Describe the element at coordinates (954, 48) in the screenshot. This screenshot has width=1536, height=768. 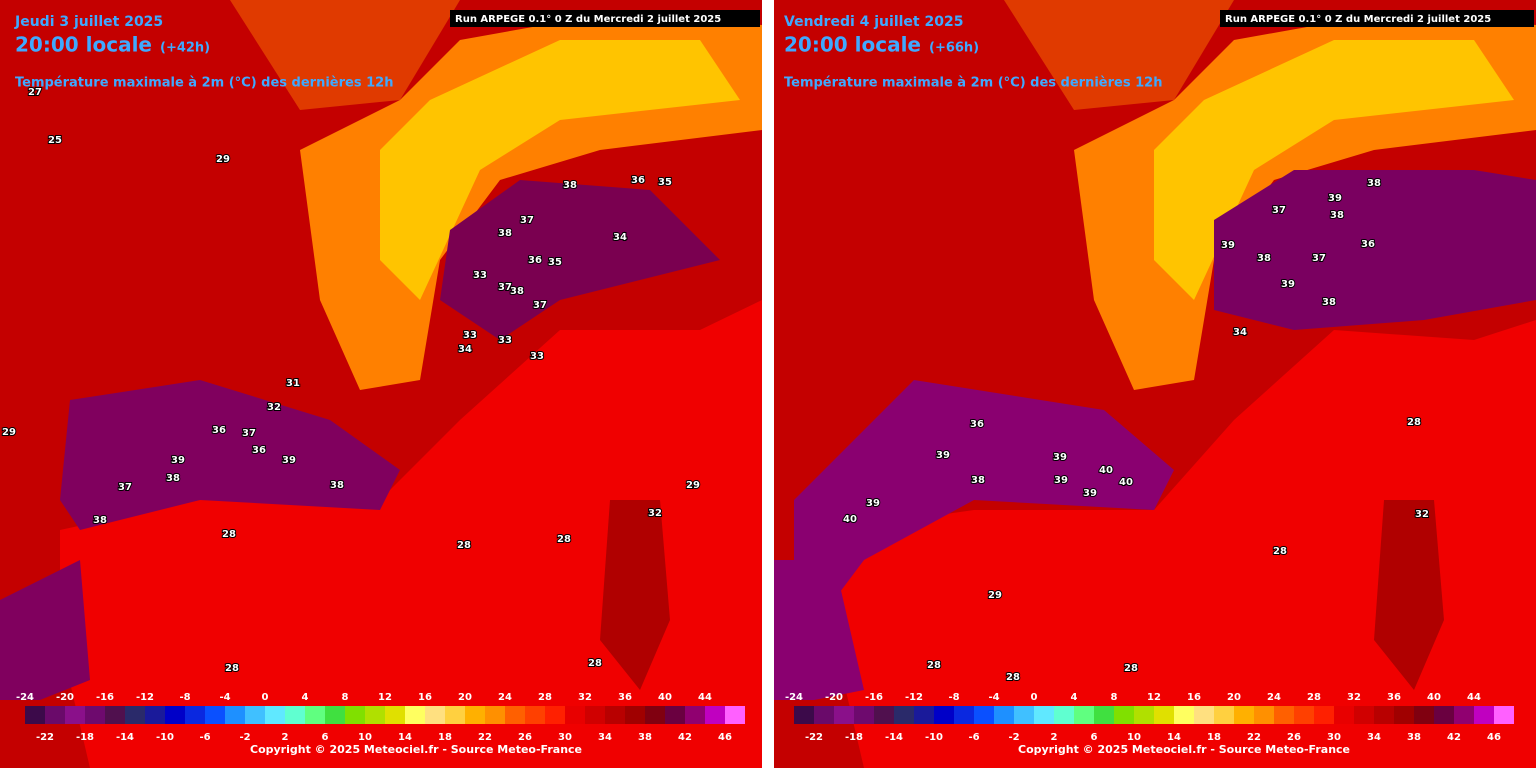
I see `lead-time: (+66h)` at that location.